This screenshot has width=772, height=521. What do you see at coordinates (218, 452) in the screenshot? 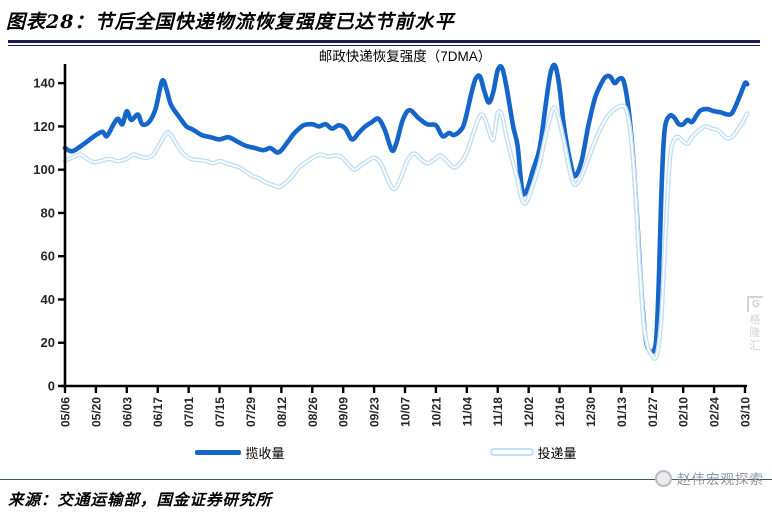
I see `pickup-line-swatch` at bounding box center [218, 452].